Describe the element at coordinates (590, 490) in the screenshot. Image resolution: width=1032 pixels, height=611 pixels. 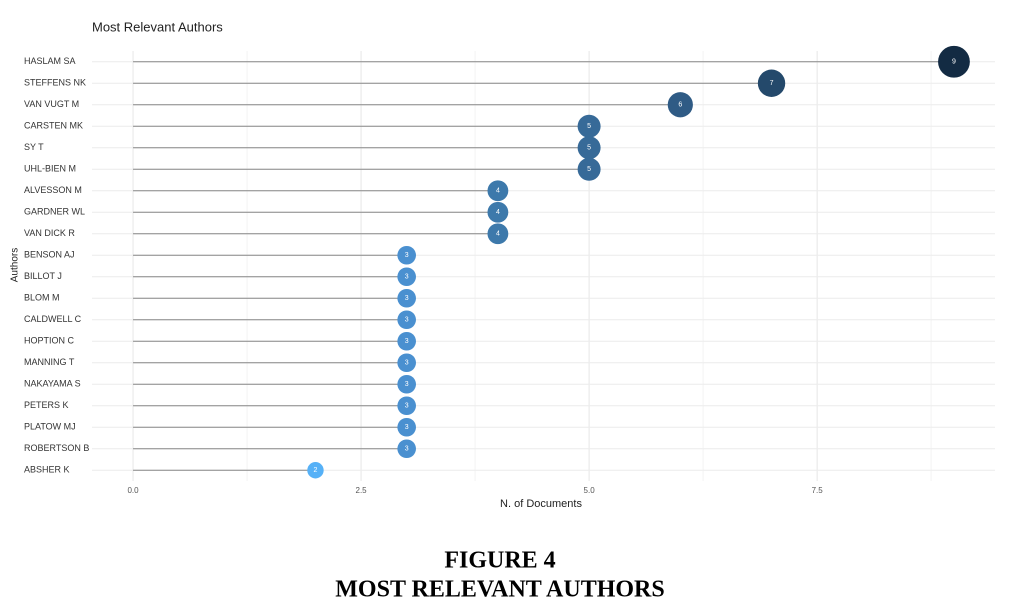
I see `x-tick-label: 5.0` at that location.